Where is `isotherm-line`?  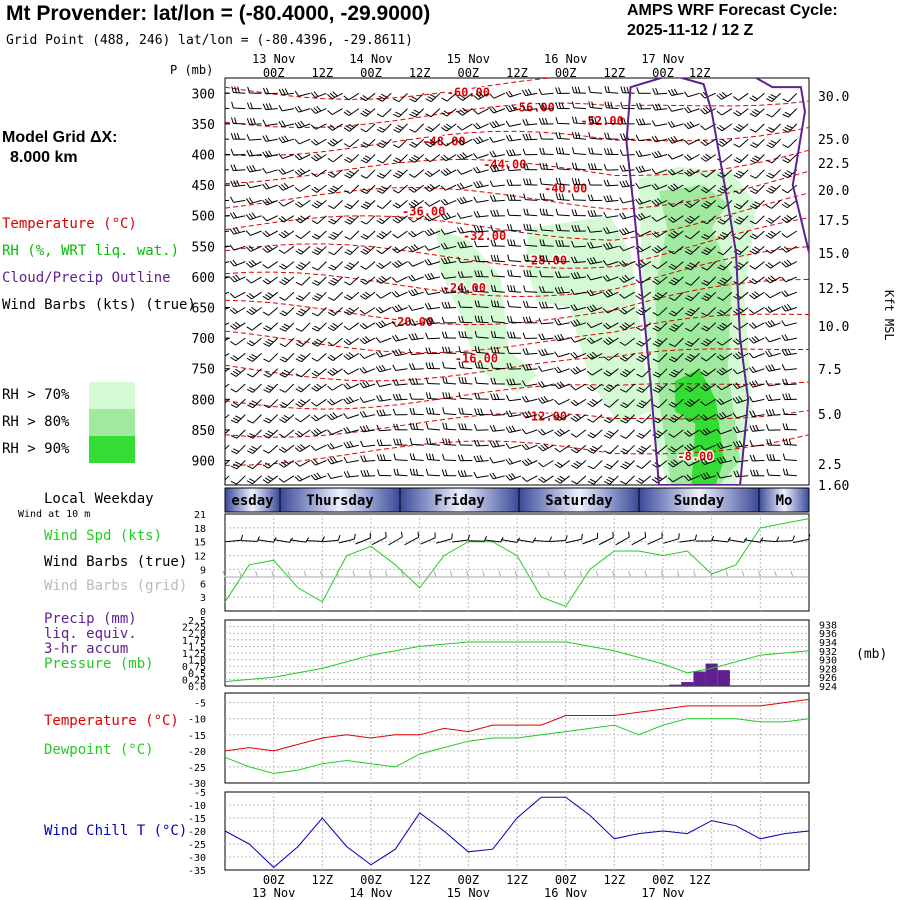 isotherm-line is located at coordinates (517, 302).